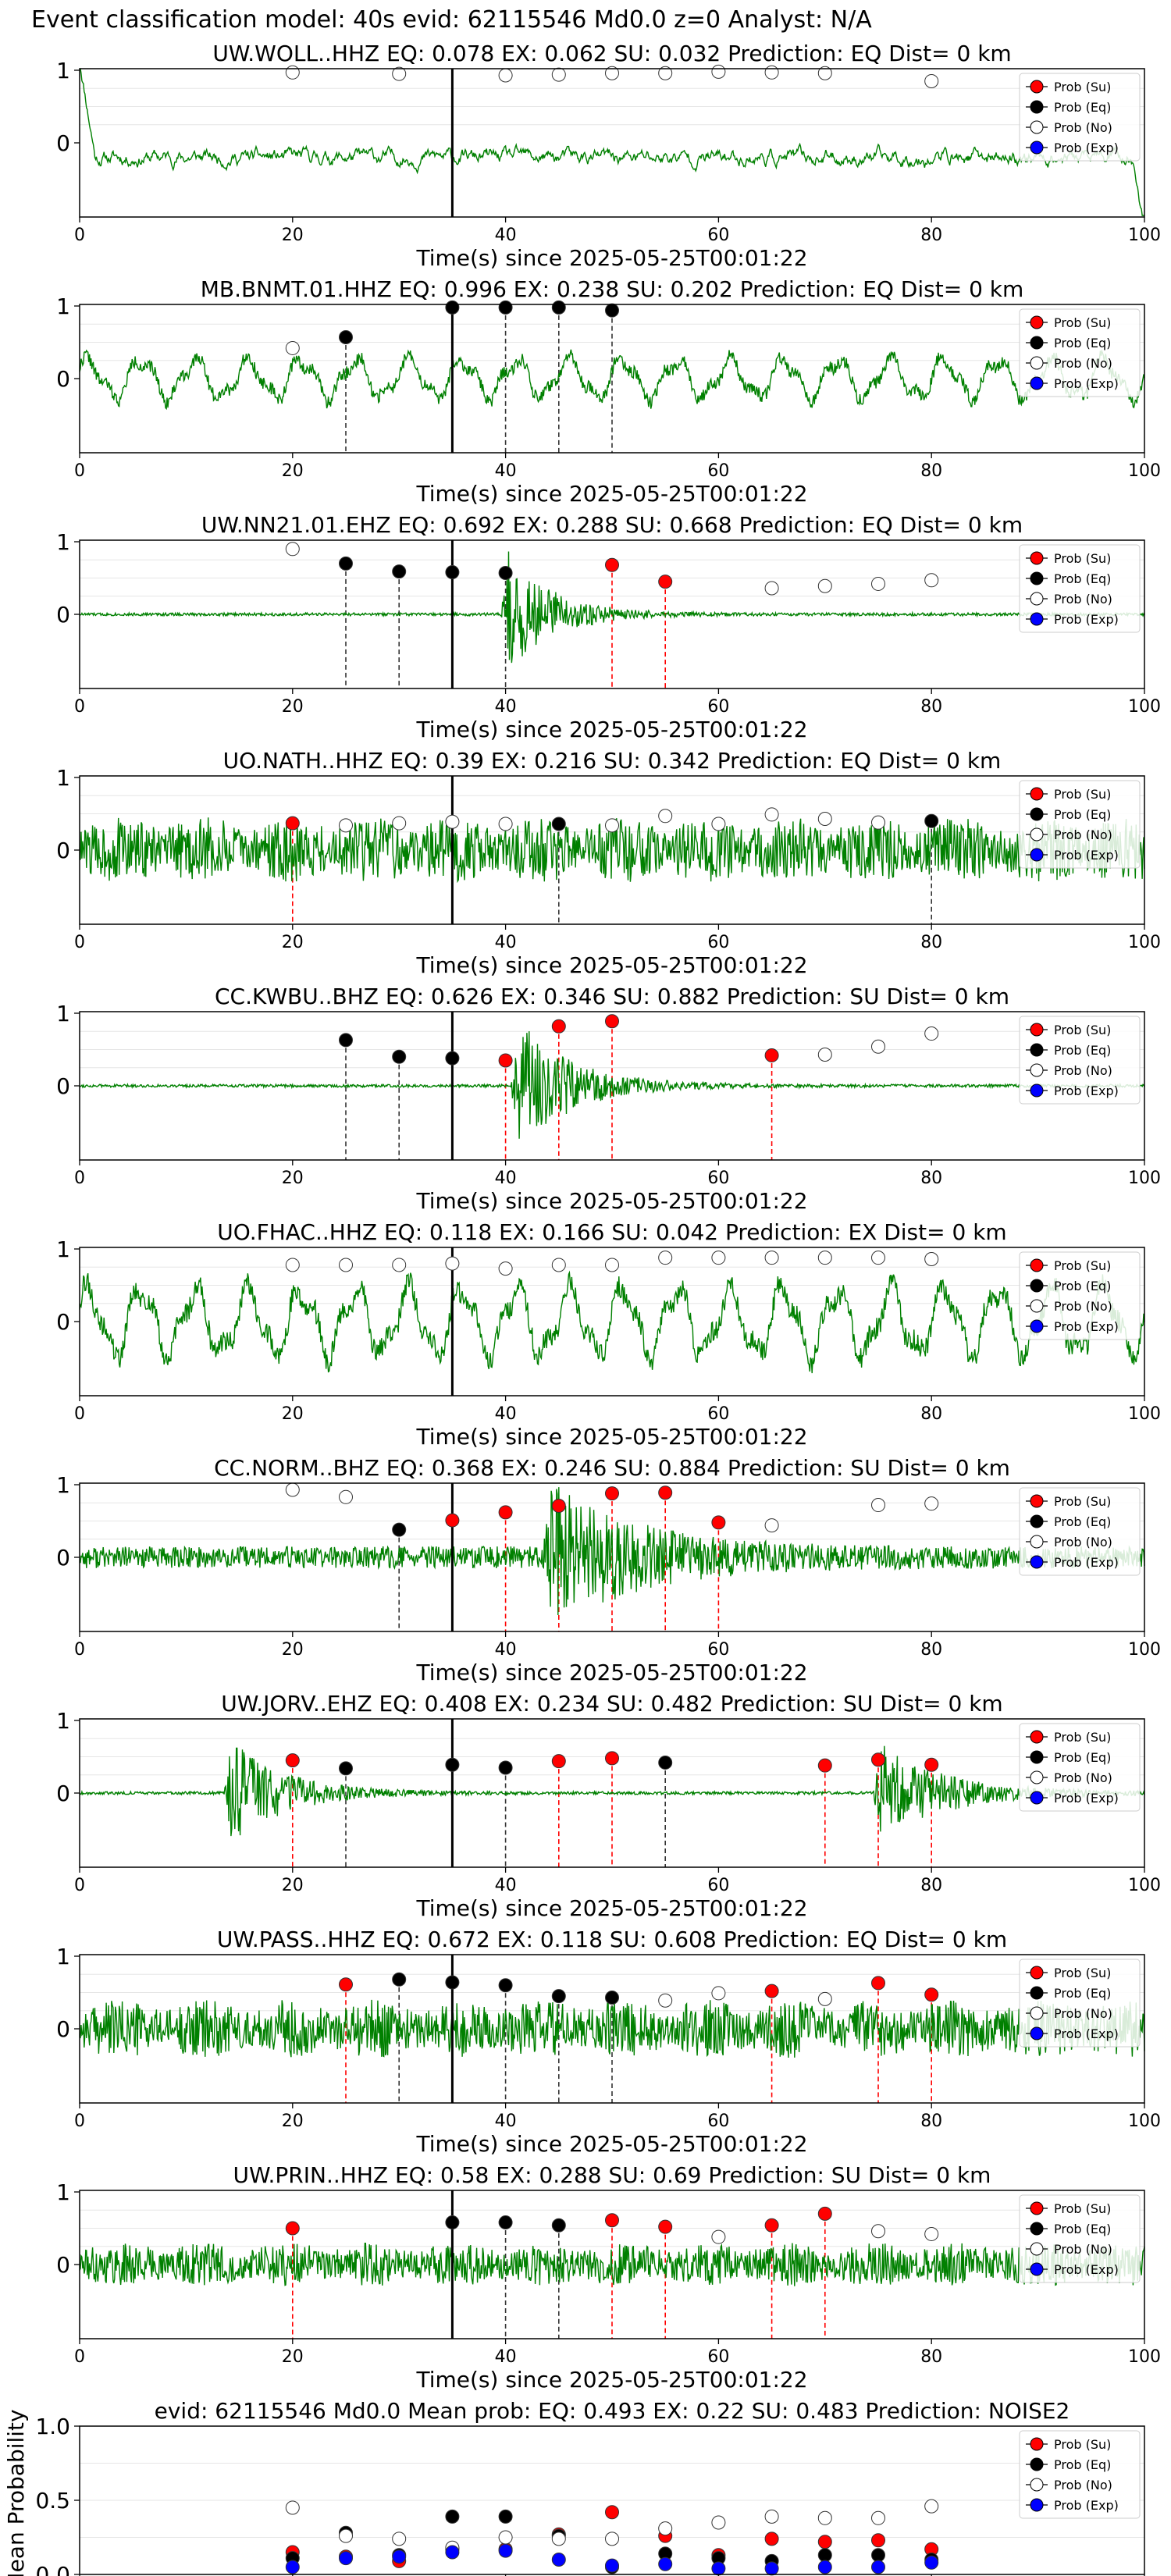  What do you see at coordinates (1144, 2357) in the screenshot?
I see `x-tick-label: 100` at bounding box center [1144, 2357].